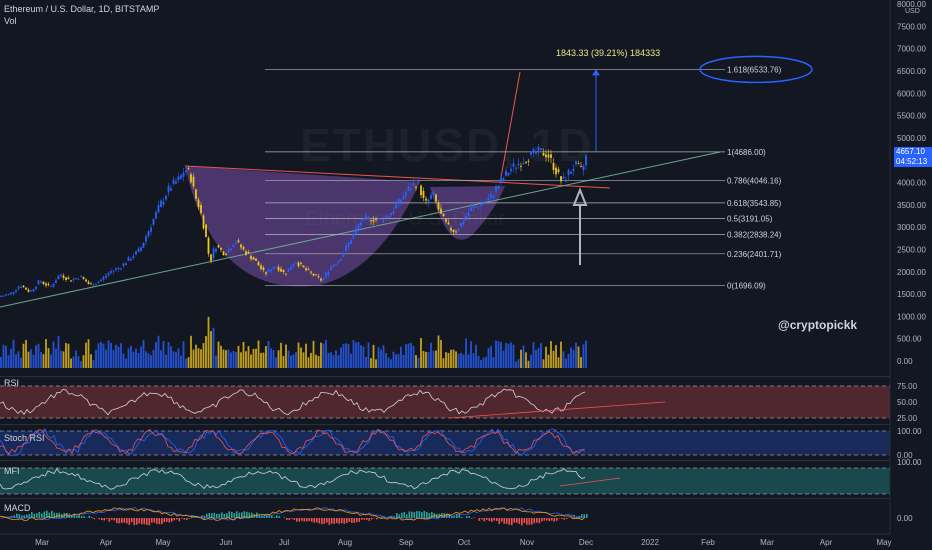 The image size is (932, 550). I want to click on volume-label: Vol, so click(10, 21).